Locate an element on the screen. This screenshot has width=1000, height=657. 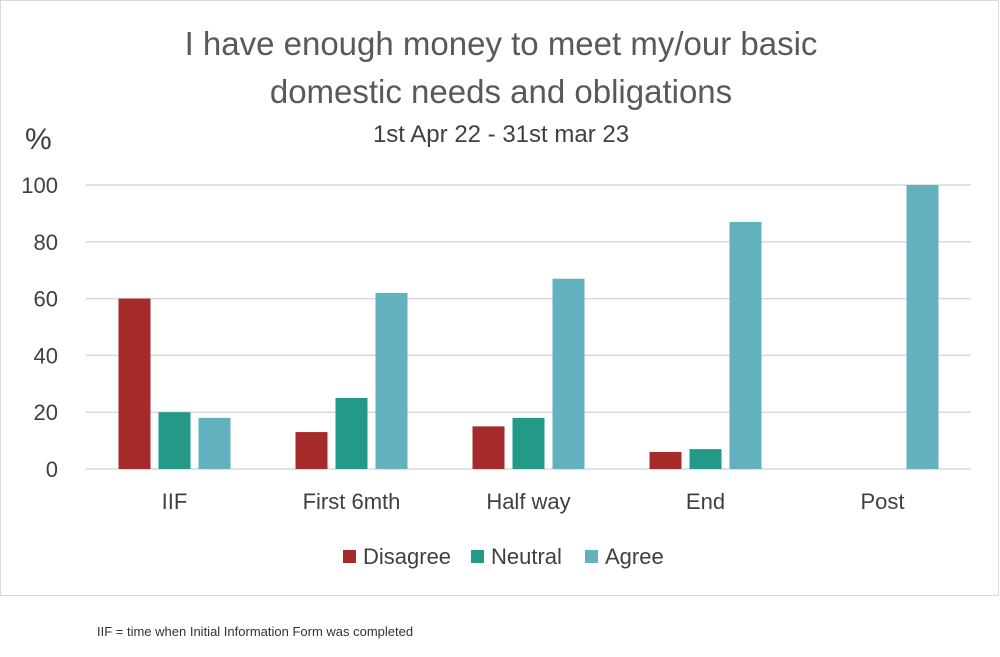
y-tick-label: 40 is located at coordinates (46, 355).